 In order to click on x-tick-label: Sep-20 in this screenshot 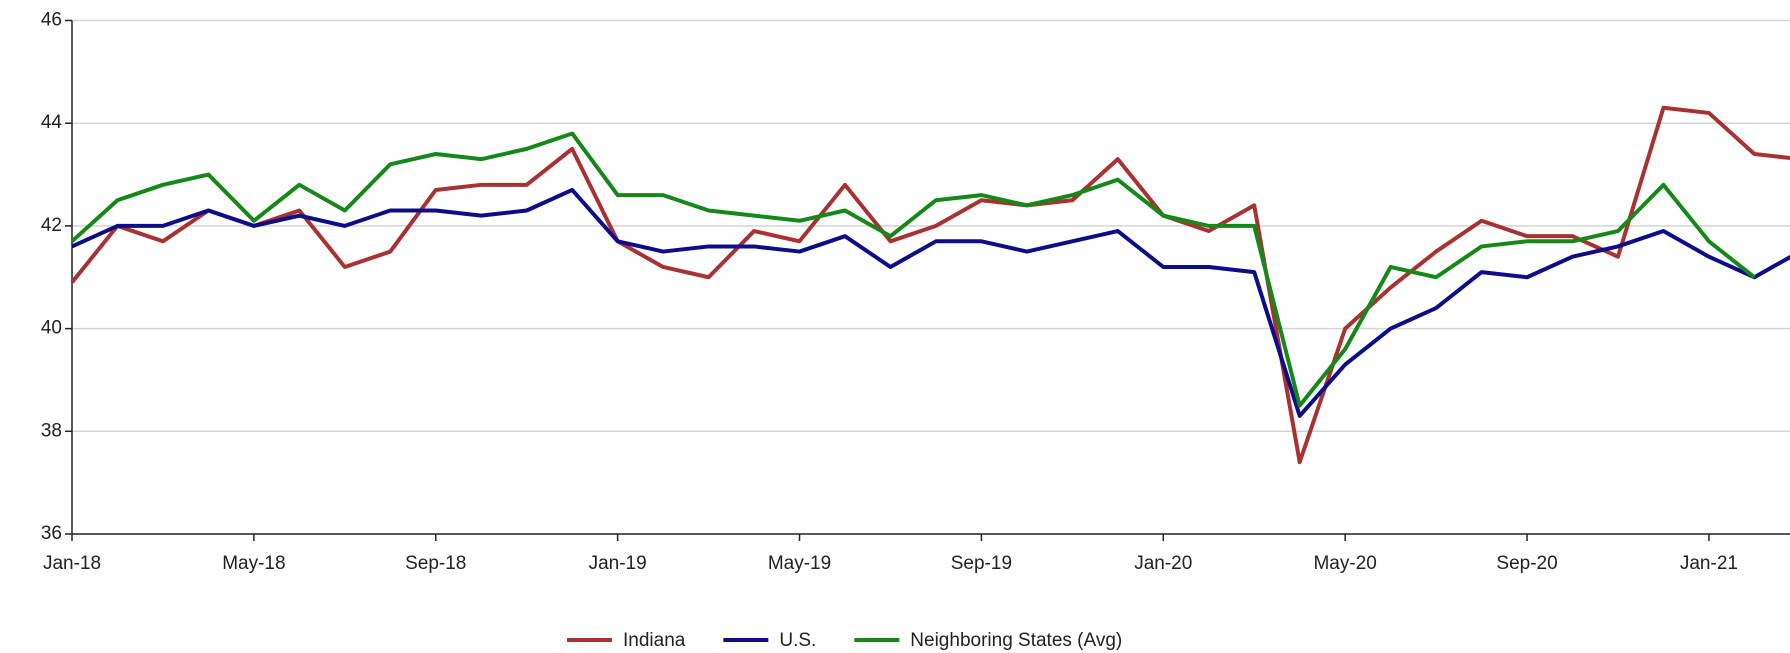, I will do `click(1526, 563)`.